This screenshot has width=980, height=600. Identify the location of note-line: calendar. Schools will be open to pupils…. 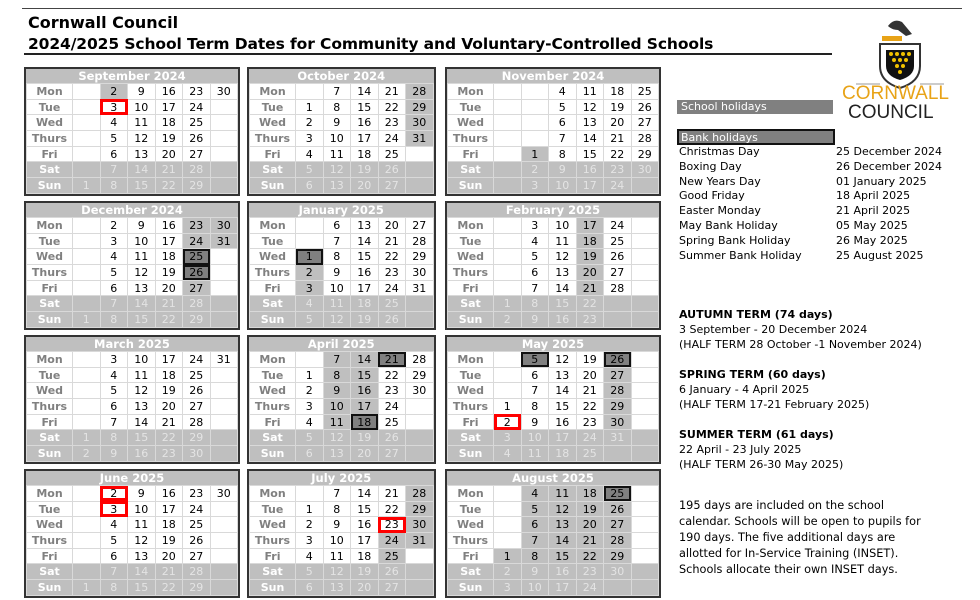
(800, 521).